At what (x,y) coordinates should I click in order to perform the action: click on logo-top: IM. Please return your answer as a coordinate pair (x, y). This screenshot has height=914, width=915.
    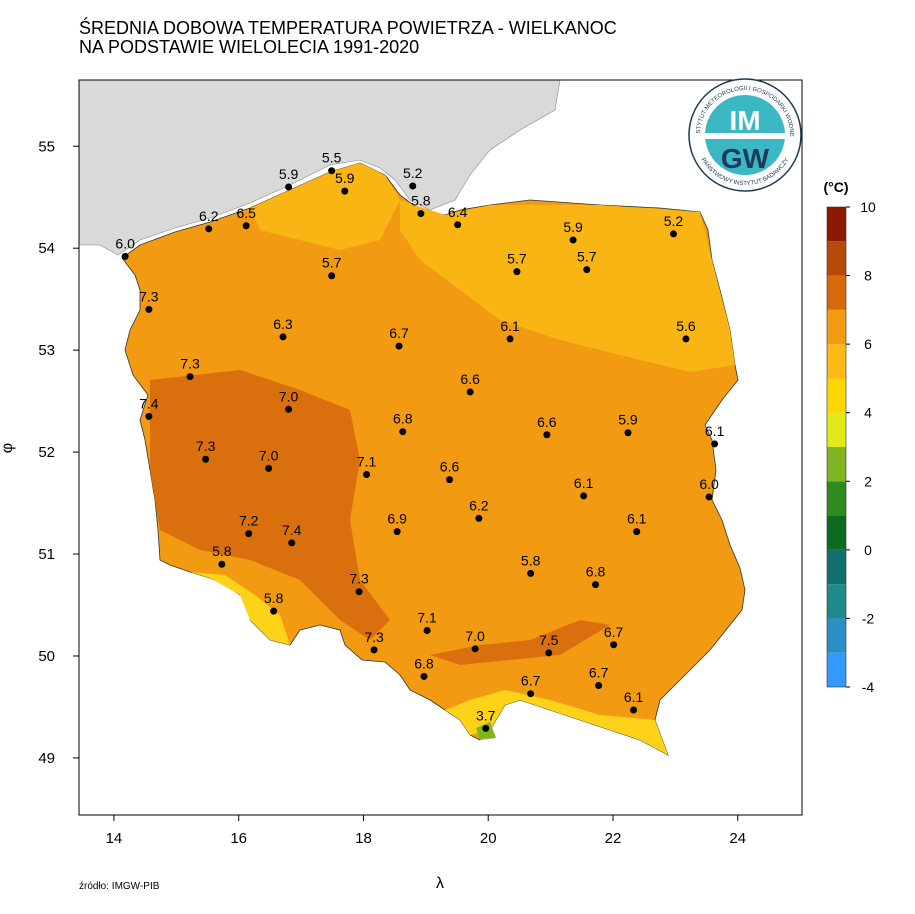
    Looking at the image, I should click on (744, 120).